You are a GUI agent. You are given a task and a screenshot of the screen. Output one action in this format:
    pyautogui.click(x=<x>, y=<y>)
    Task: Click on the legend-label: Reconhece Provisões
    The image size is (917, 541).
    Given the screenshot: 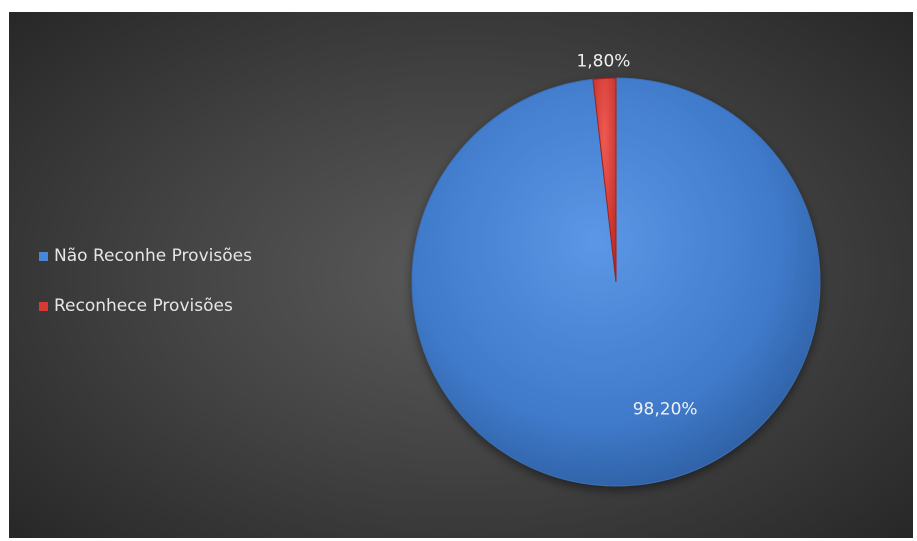 What is the action you would take?
    pyautogui.click(x=143, y=306)
    